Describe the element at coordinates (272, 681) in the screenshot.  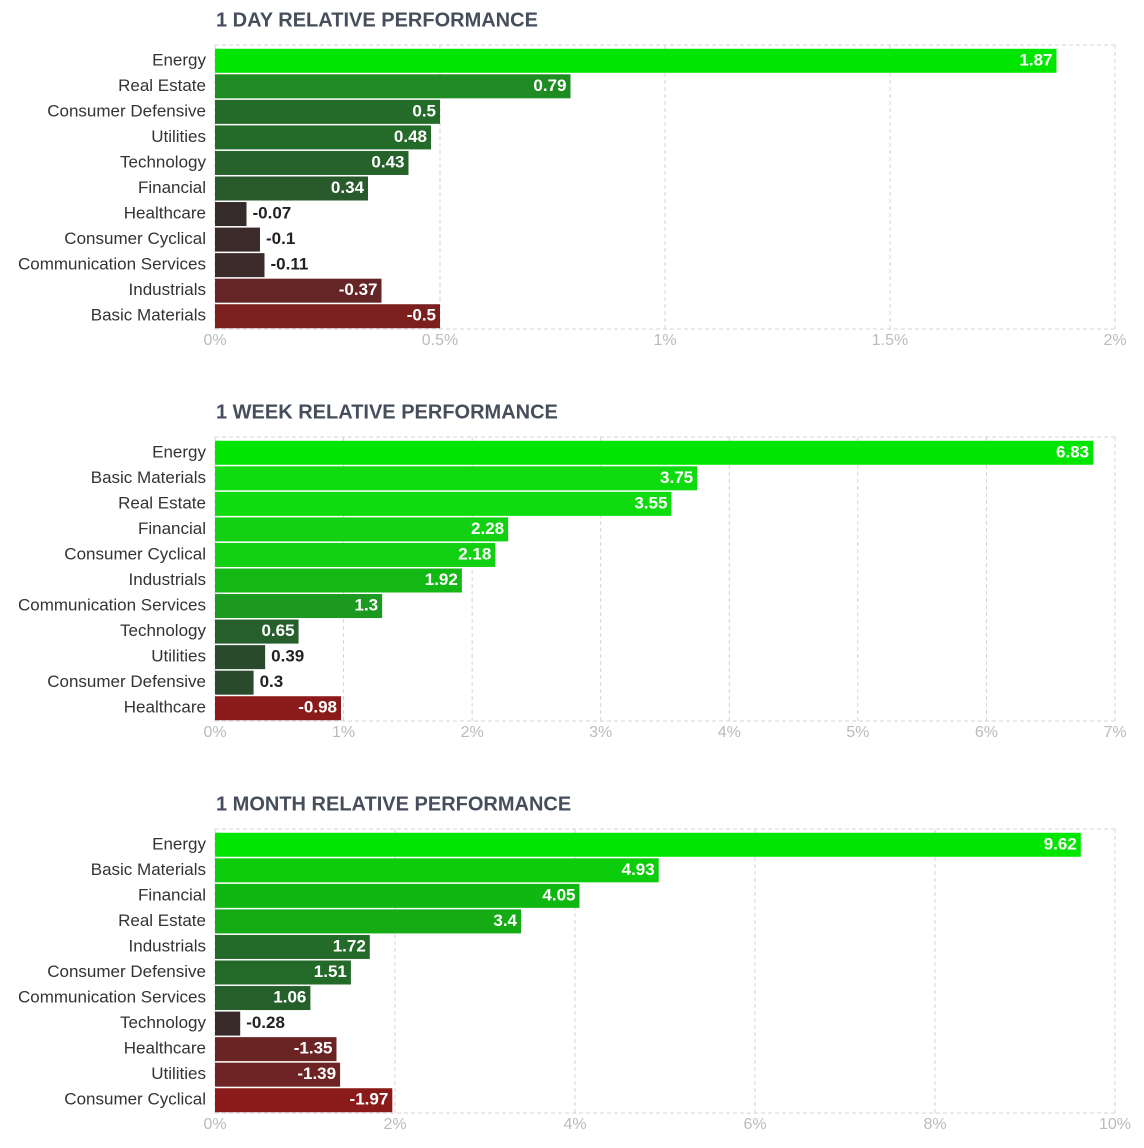
I see `value-label: 0.3` at that location.